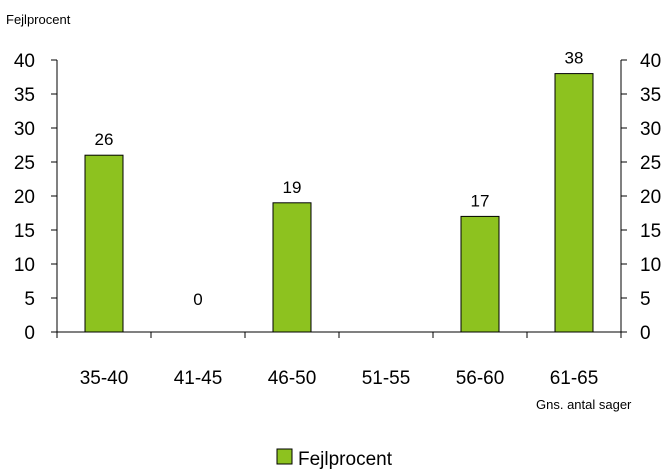  I want to click on left-y-tick-label: 25, so click(24, 163).